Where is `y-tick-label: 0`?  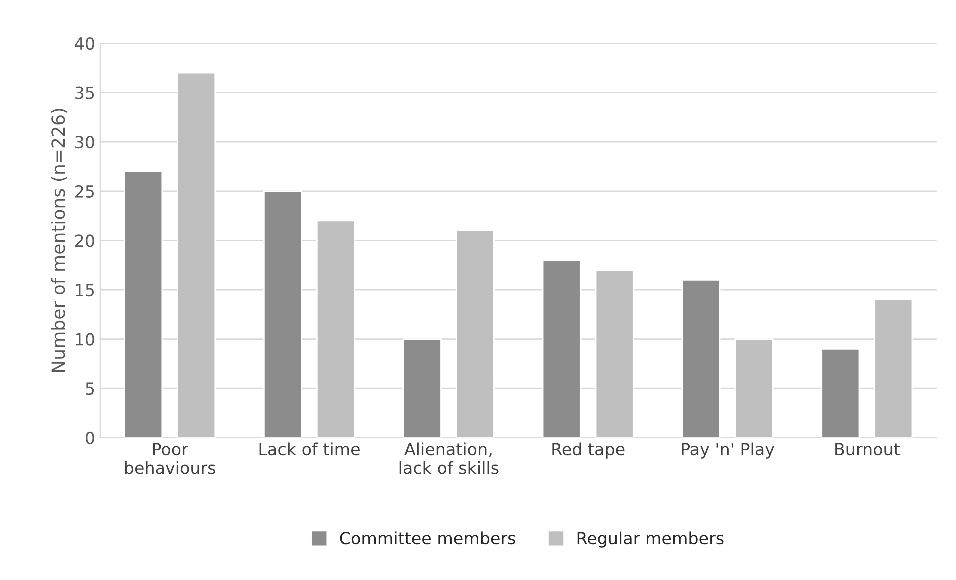 y-tick-label: 0 is located at coordinates (90, 438).